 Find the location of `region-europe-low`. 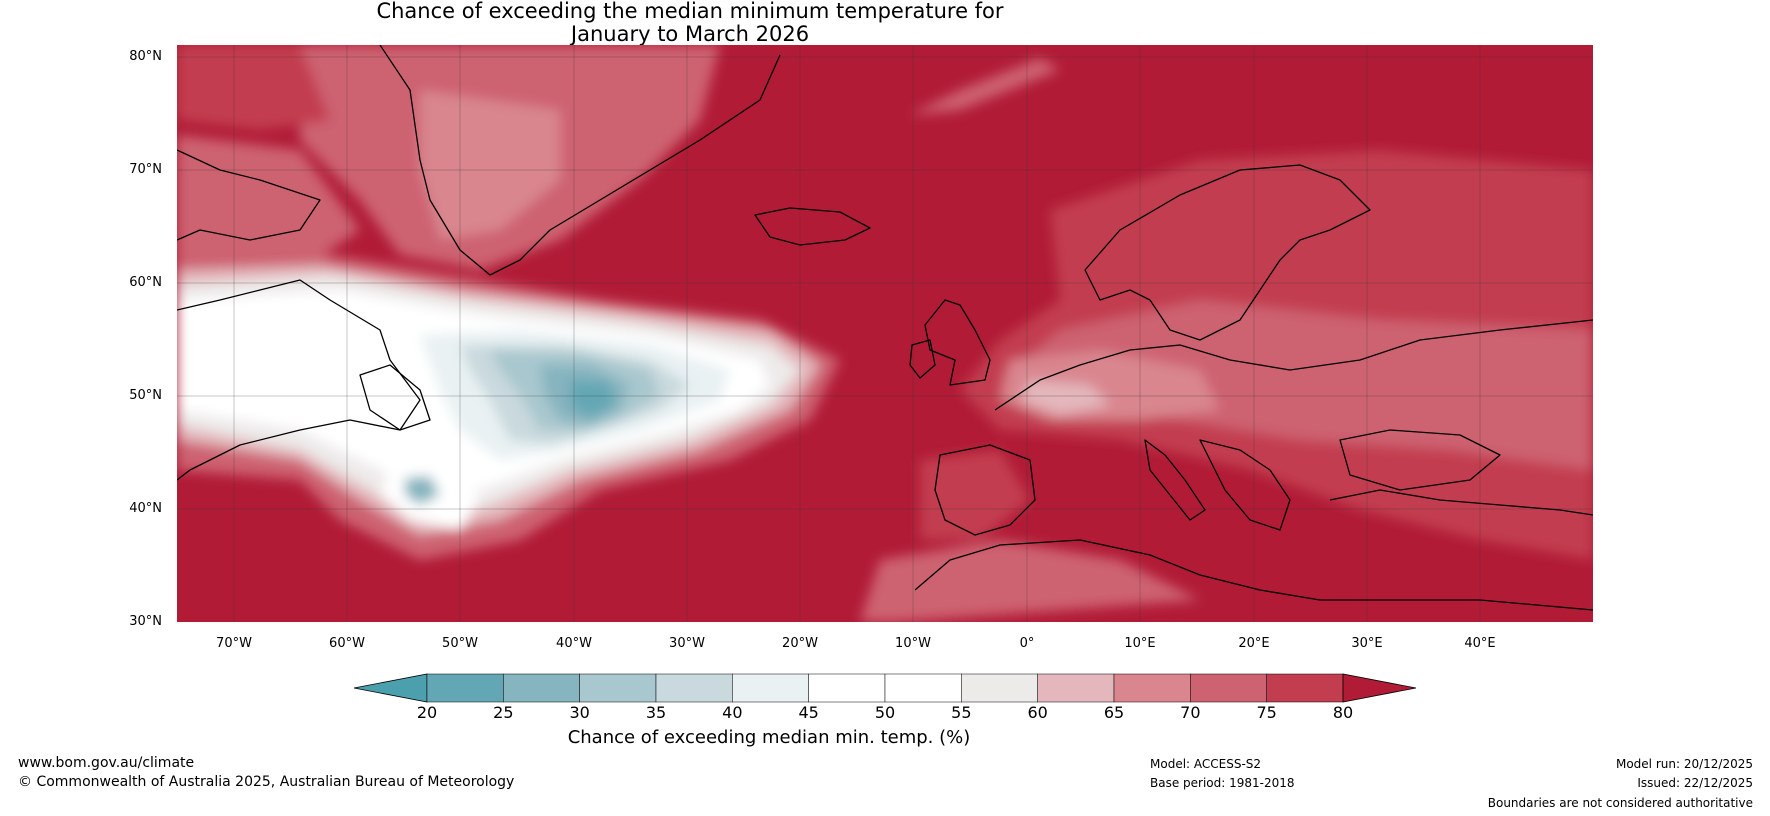

region-europe-low is located at coordinates (1296, 385).